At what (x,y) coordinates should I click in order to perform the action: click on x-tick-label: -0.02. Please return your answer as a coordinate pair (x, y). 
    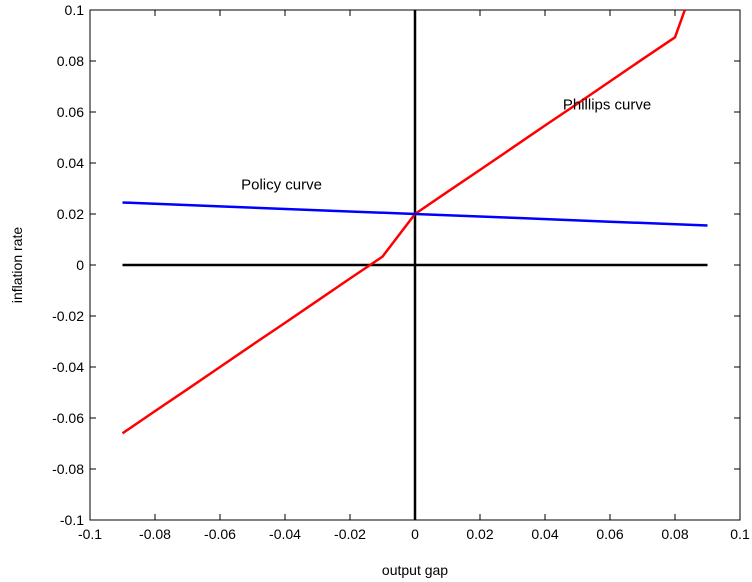
    Looking at the image, I should click on (350, 534).